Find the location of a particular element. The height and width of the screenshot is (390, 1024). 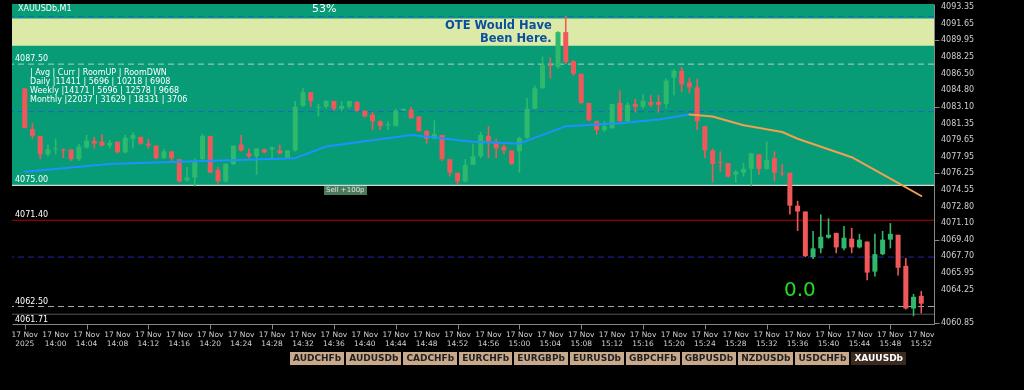

y-tick-label: 4088.25 is located at coordinates (958, 56).